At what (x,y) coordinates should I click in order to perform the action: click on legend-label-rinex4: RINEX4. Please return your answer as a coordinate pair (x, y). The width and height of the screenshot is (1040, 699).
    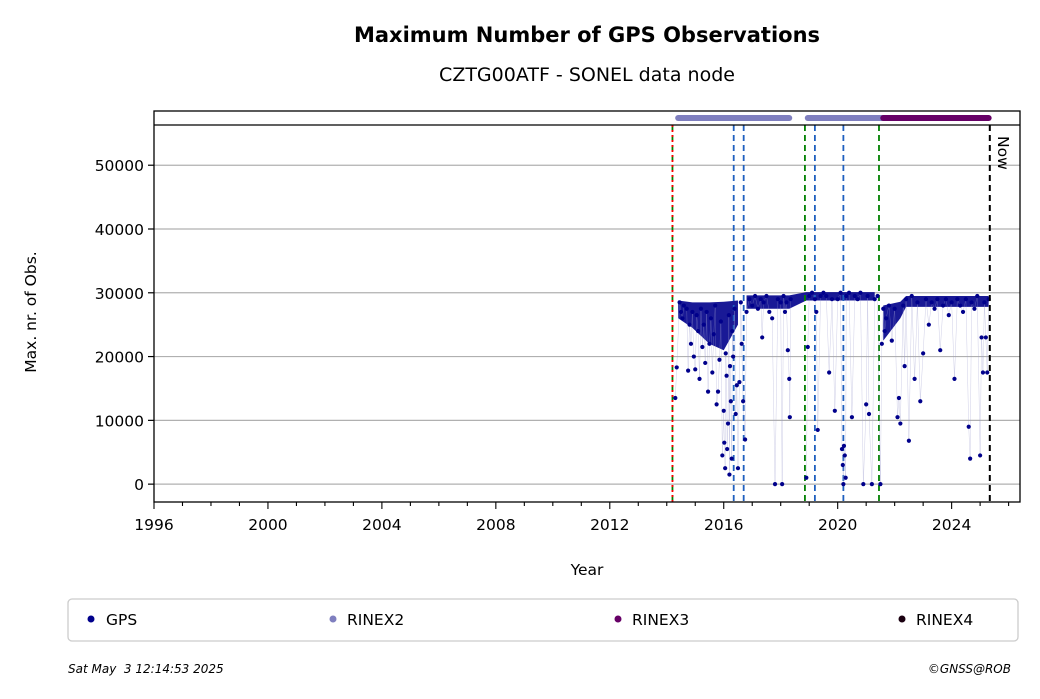
    Looking at the image, I should click on (944, 620).